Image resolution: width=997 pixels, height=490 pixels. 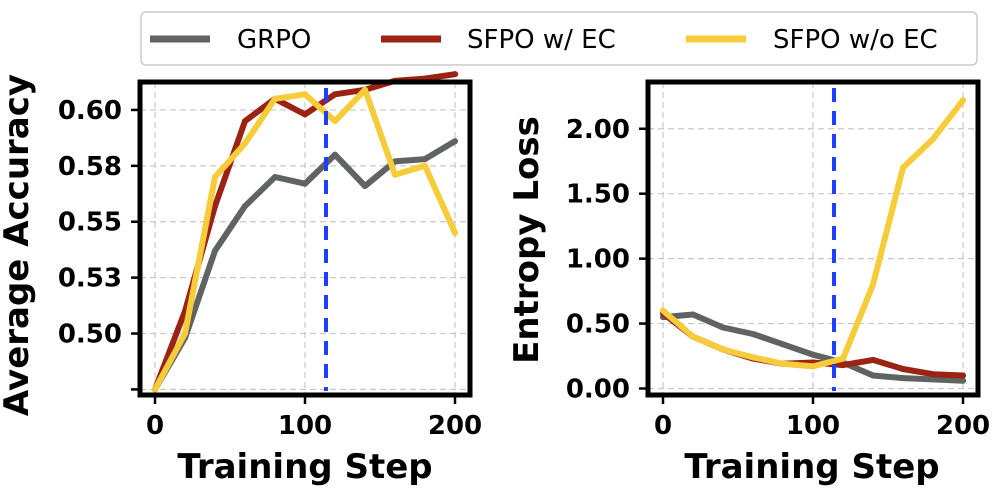 What do you see at coordinates (527, 240) in the screenshot?
I see `entropy-y-axis-title: Entropy Loss` at bounding box center [527, 240].